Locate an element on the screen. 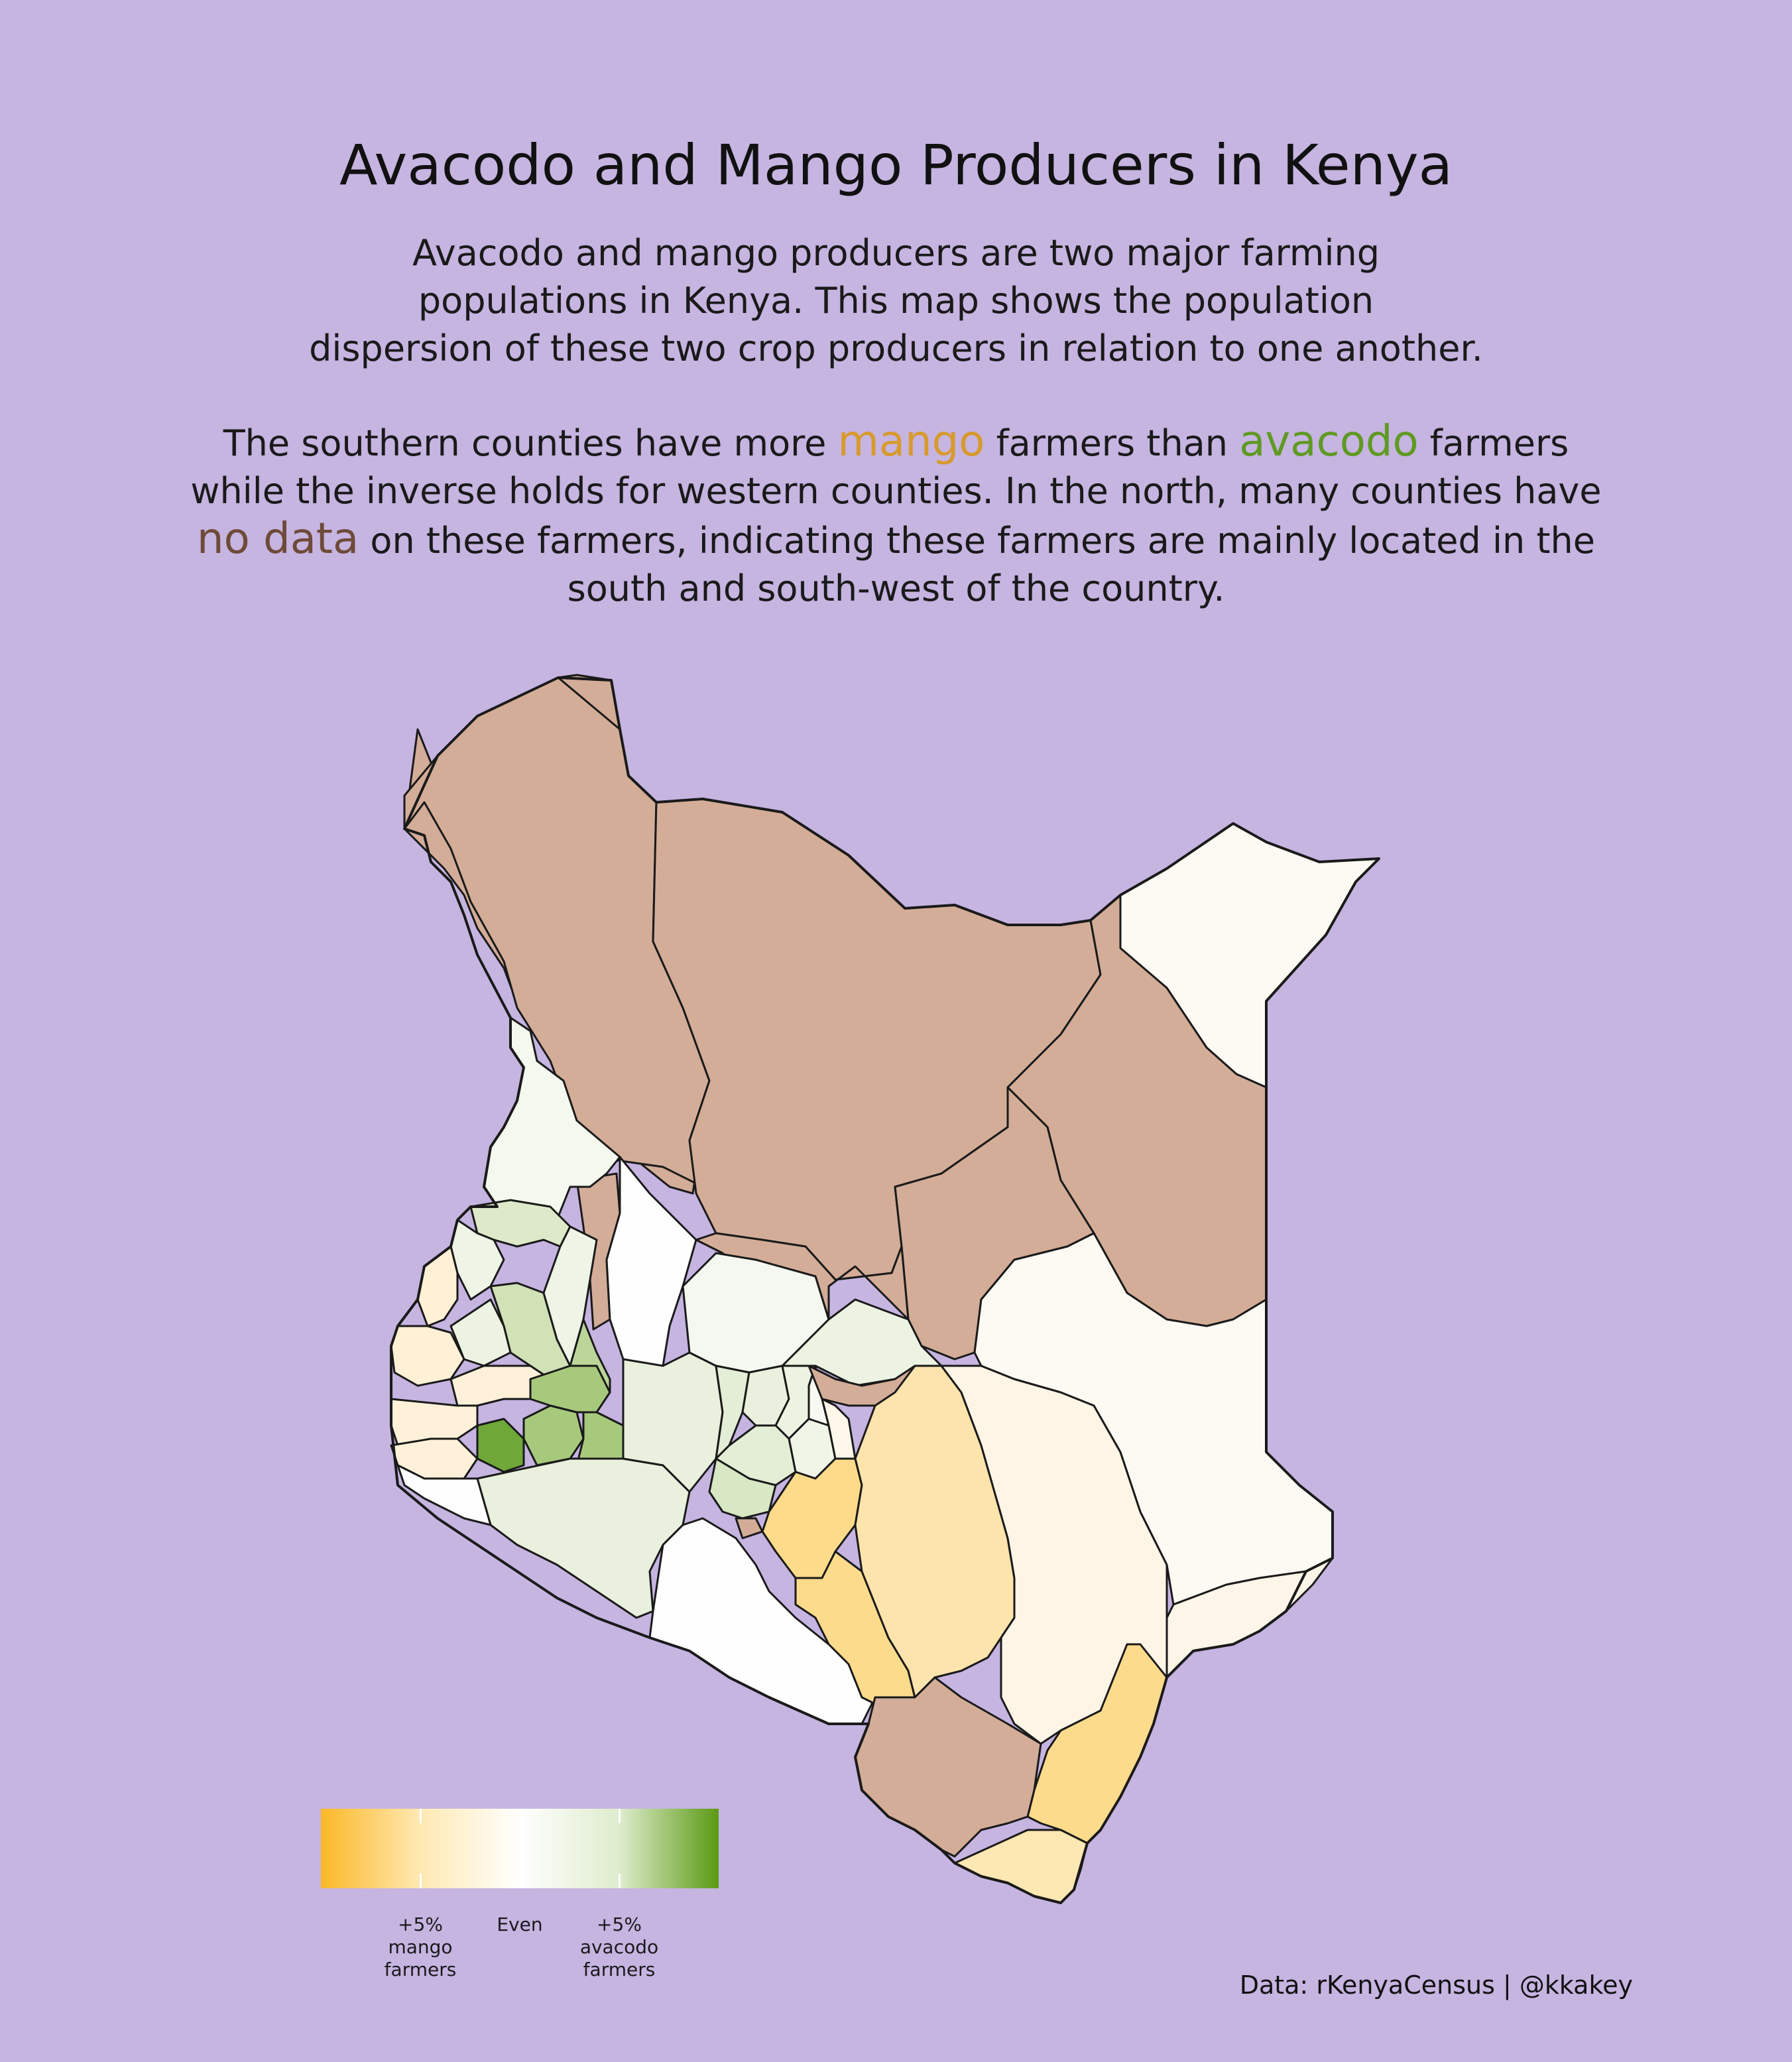 The image size is (1792, 2062). county-kisii is located at coordinates (500, 1446).